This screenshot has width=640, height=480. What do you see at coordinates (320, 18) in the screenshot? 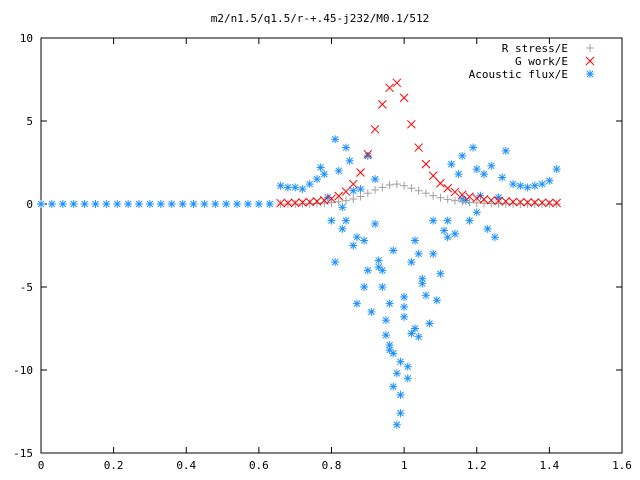
I see `chart-title: m2/n1.5/q1.5/r-+.45-j232/M0.1/512` at bounding box center [320, 18].